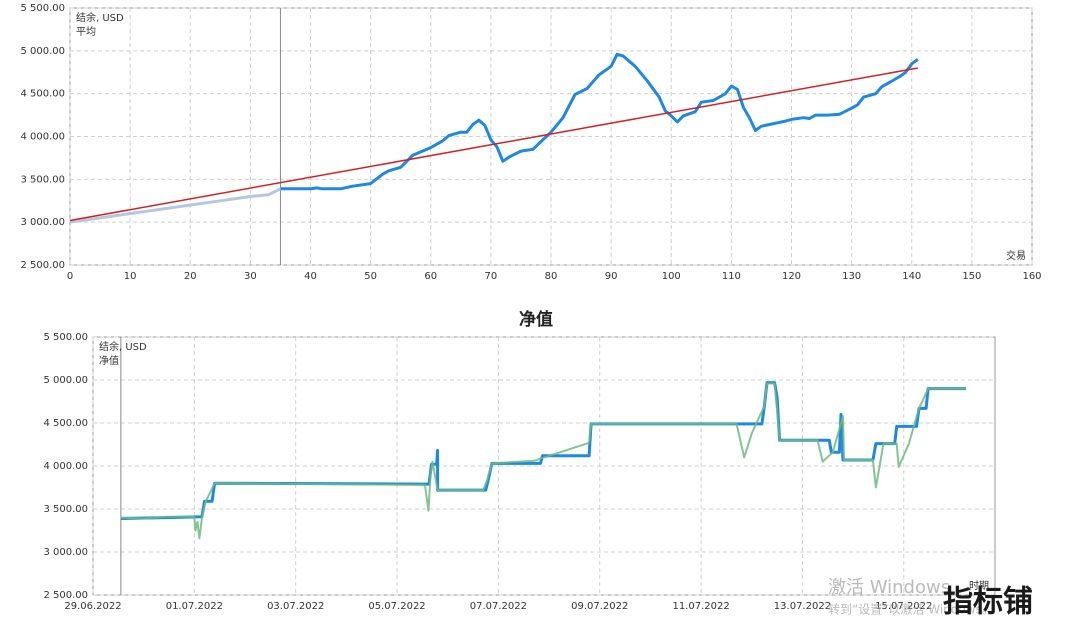 The height and width of the screenshot is (625, 1070). What do you see at coordinates (430, 276) in the screenshot?
I see `x-tick-label: 60` at bounding box center [430, 276].